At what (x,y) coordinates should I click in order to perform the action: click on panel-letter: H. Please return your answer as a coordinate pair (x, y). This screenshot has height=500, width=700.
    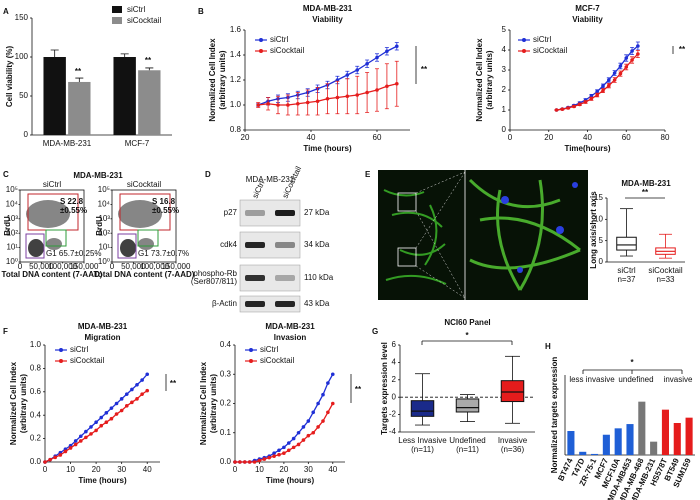
    Looking at the image, I should click on (548, 346).